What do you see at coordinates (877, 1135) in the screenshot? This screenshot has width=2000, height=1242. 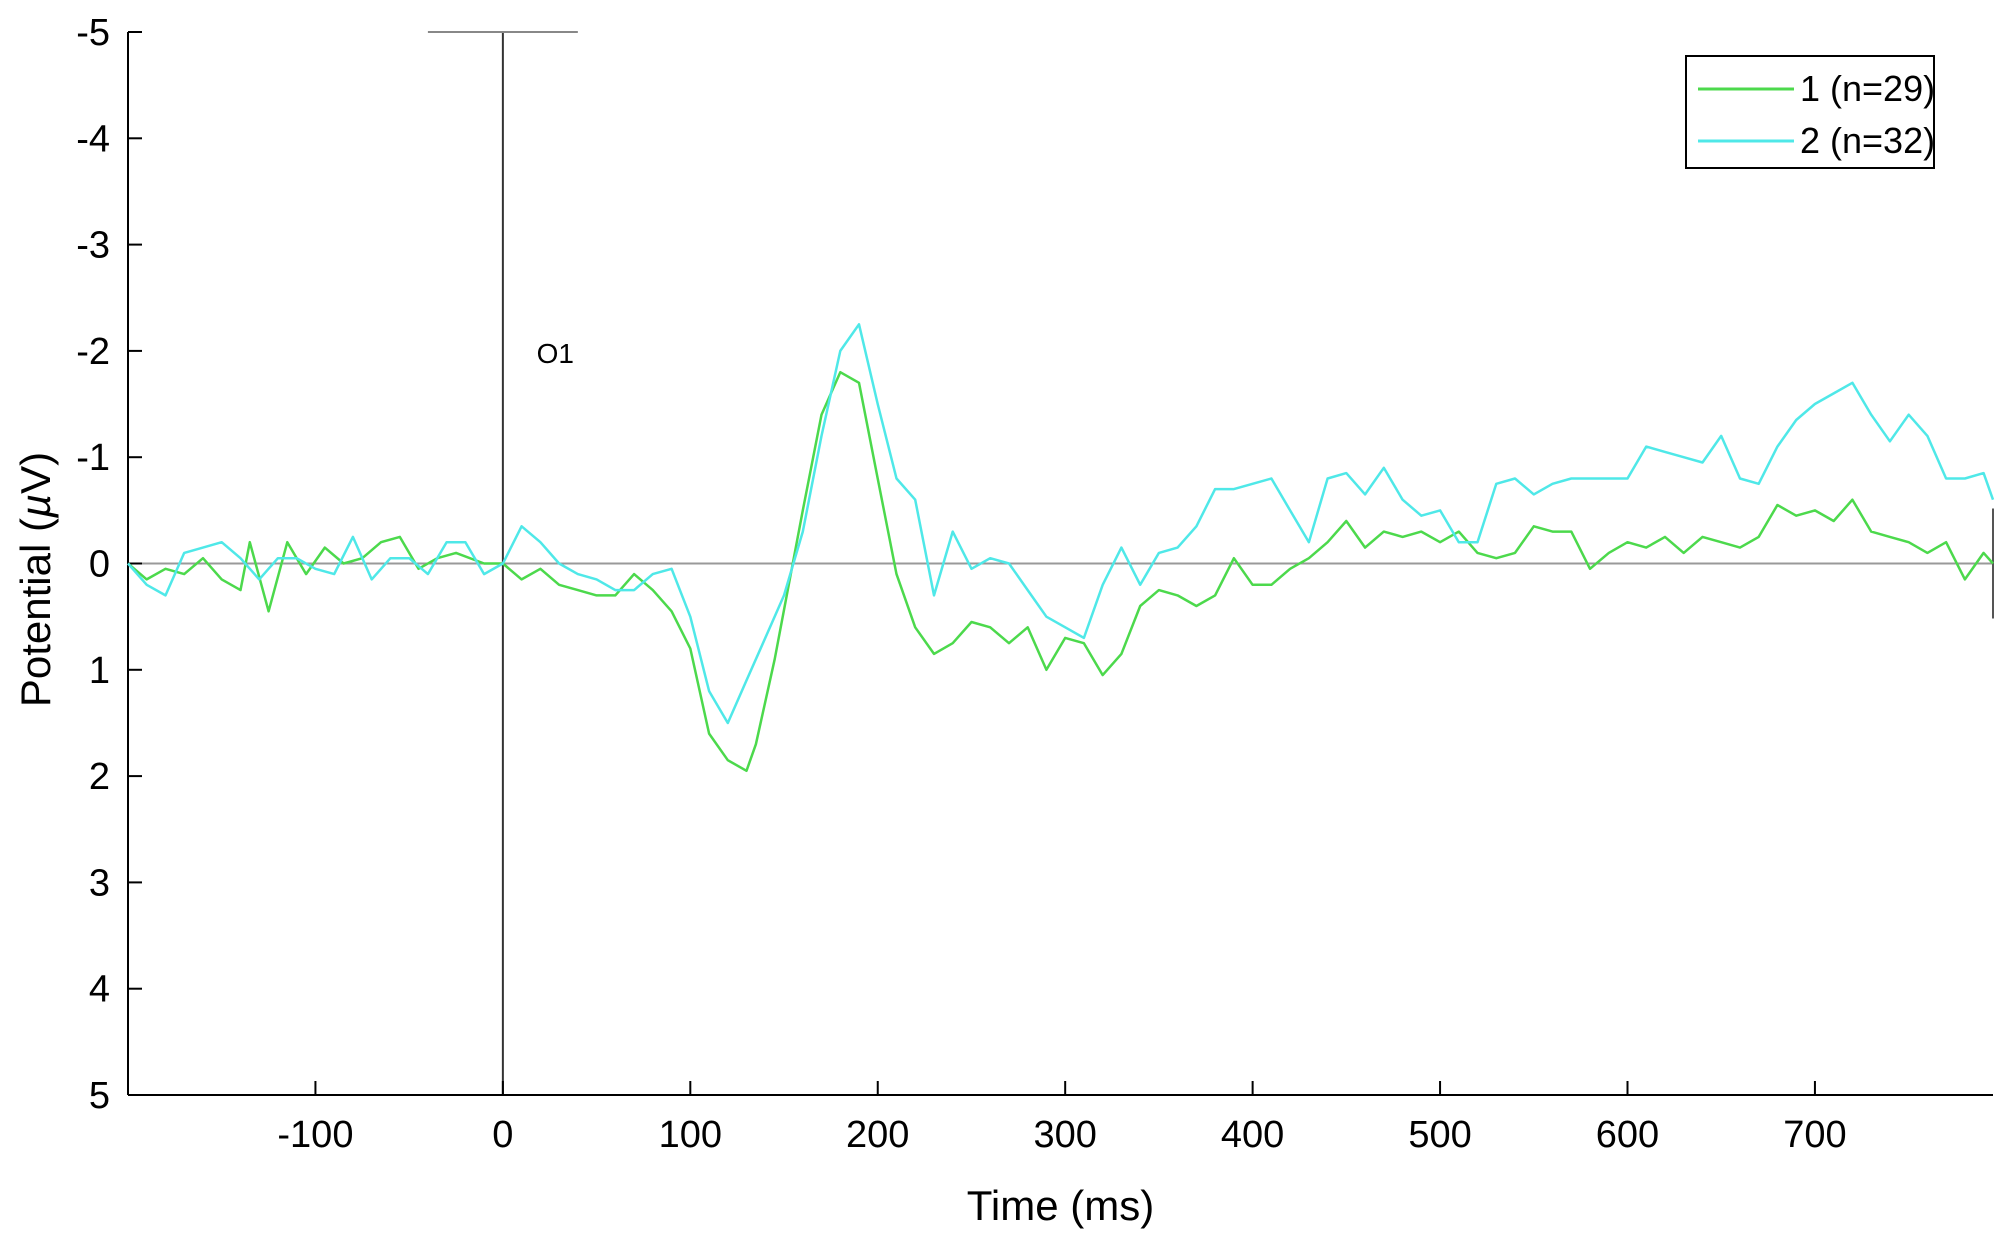 I see `x-tick-label: 200` at bounding box center [877, 1135].